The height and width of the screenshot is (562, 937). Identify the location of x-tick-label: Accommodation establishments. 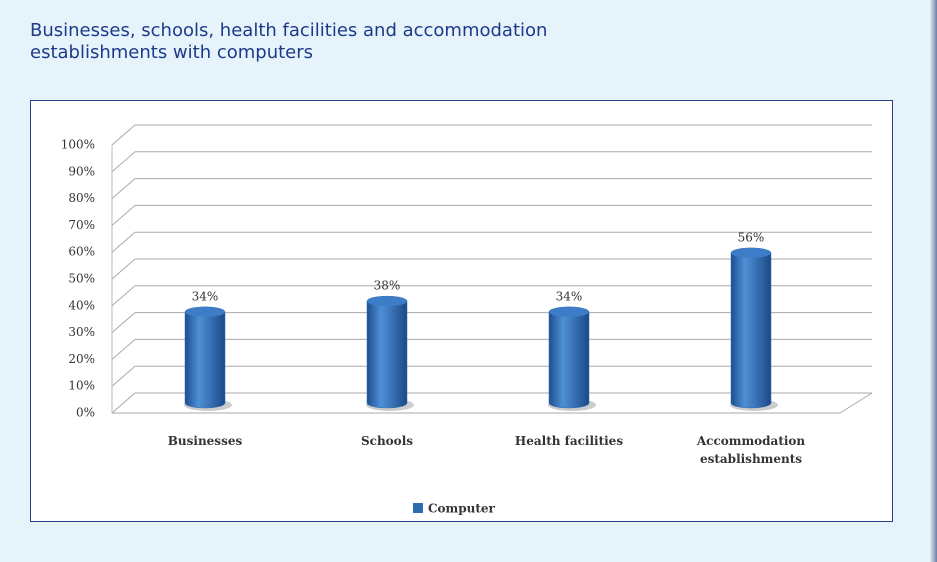
(751, 450).